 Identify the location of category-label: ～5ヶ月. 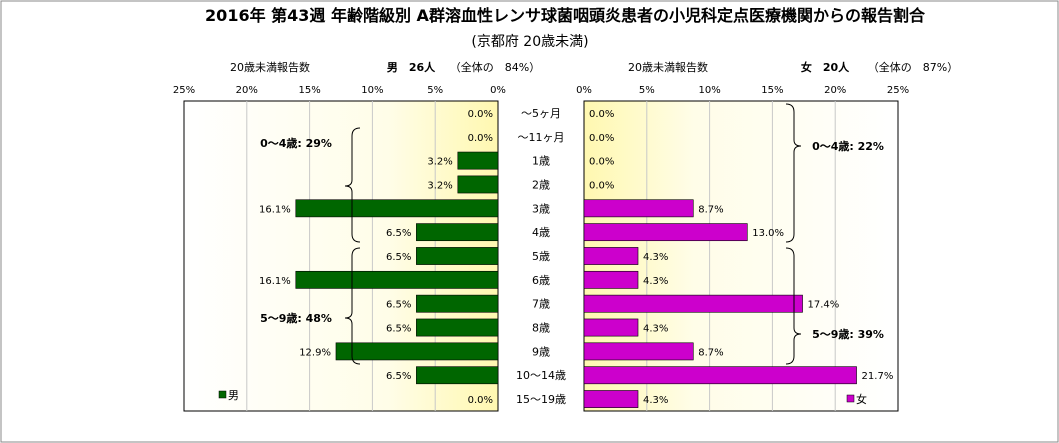
(541, 113).